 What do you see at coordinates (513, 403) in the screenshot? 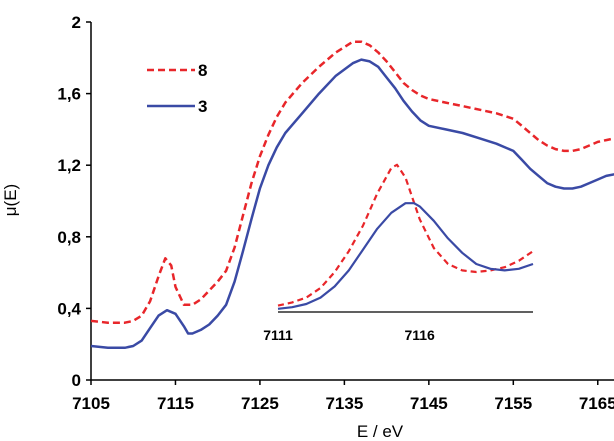
I see `x-tick-label: 7155` at bounding box center [513, 403].